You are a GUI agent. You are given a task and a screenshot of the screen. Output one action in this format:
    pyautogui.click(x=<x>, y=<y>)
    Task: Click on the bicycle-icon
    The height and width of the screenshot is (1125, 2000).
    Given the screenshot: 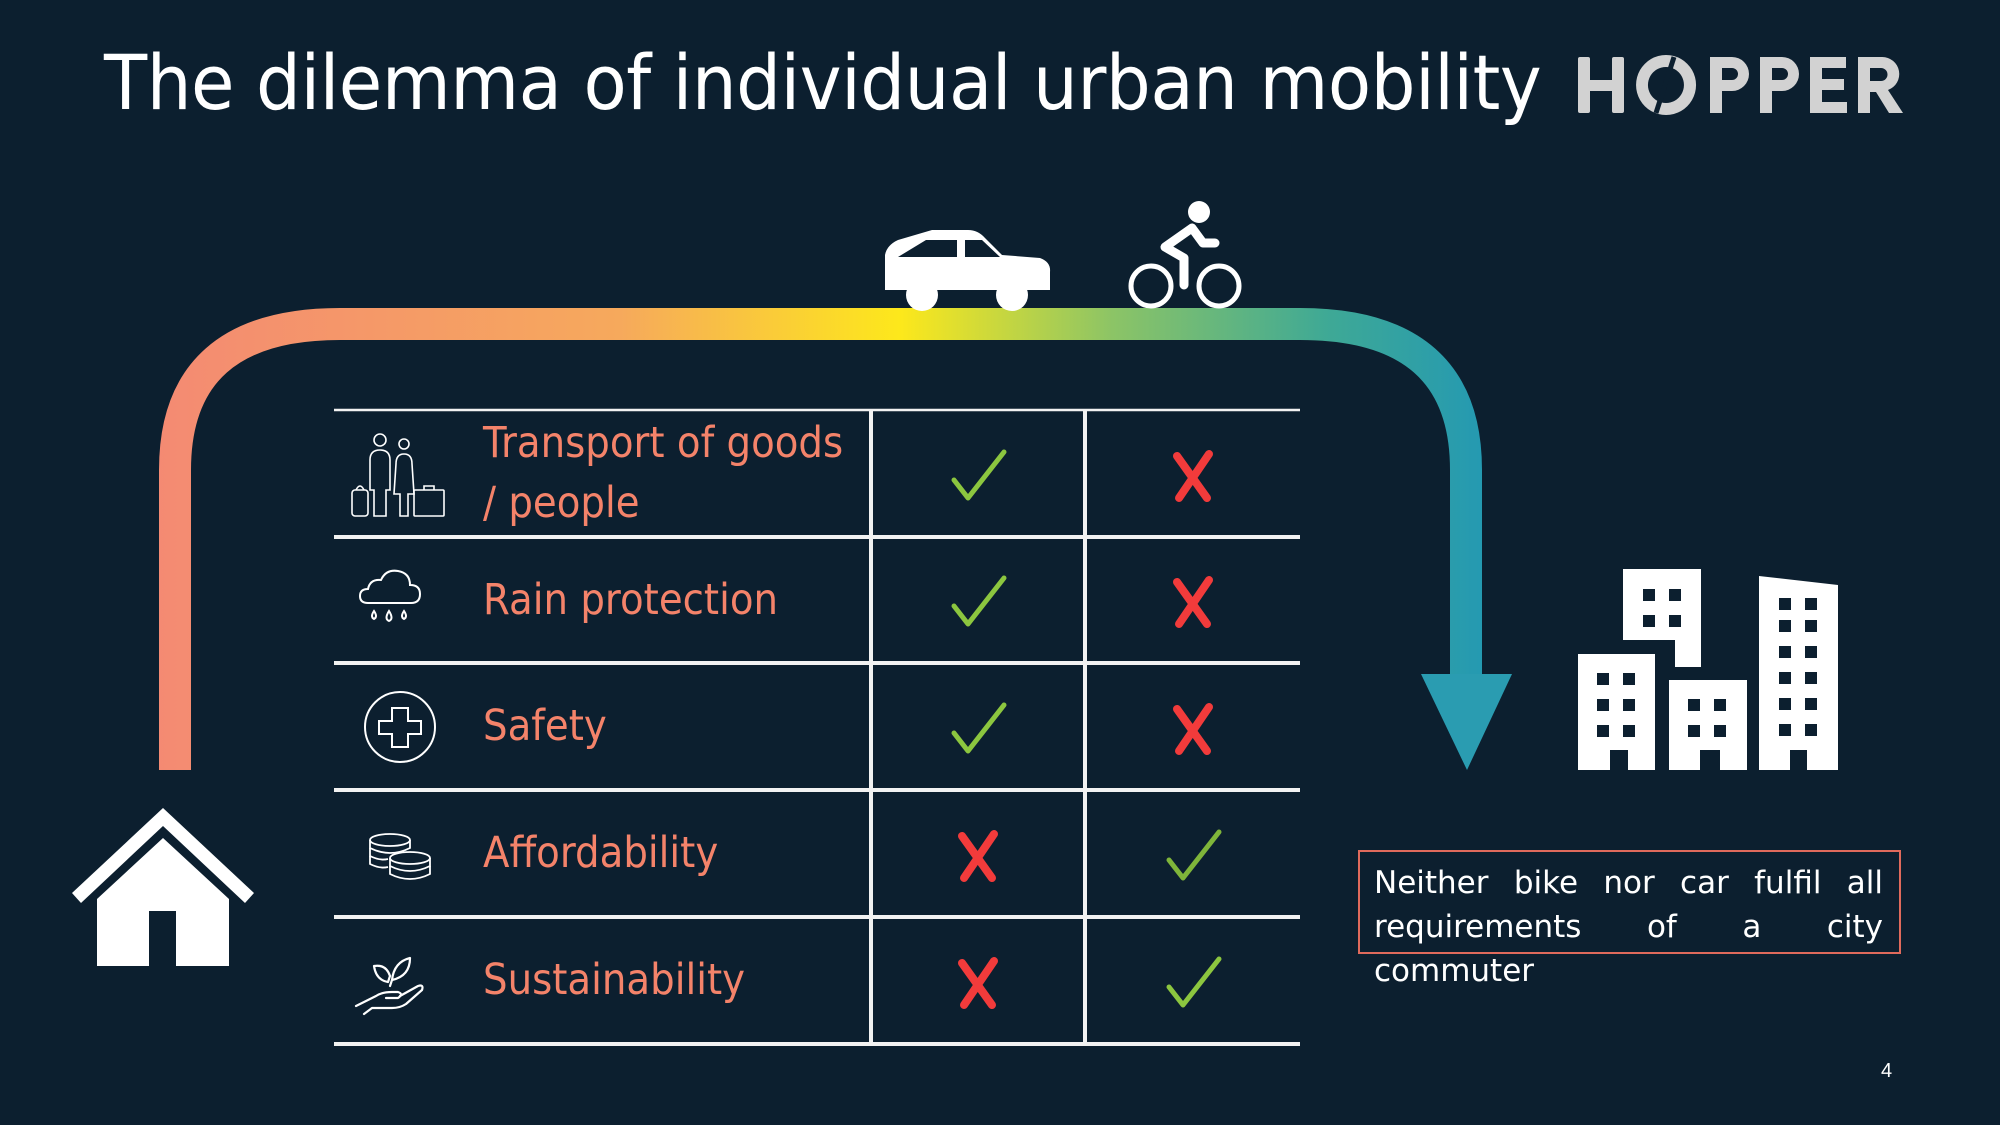 What is the action you would take?
    pyautogui.click(x=1185, y=255)
    